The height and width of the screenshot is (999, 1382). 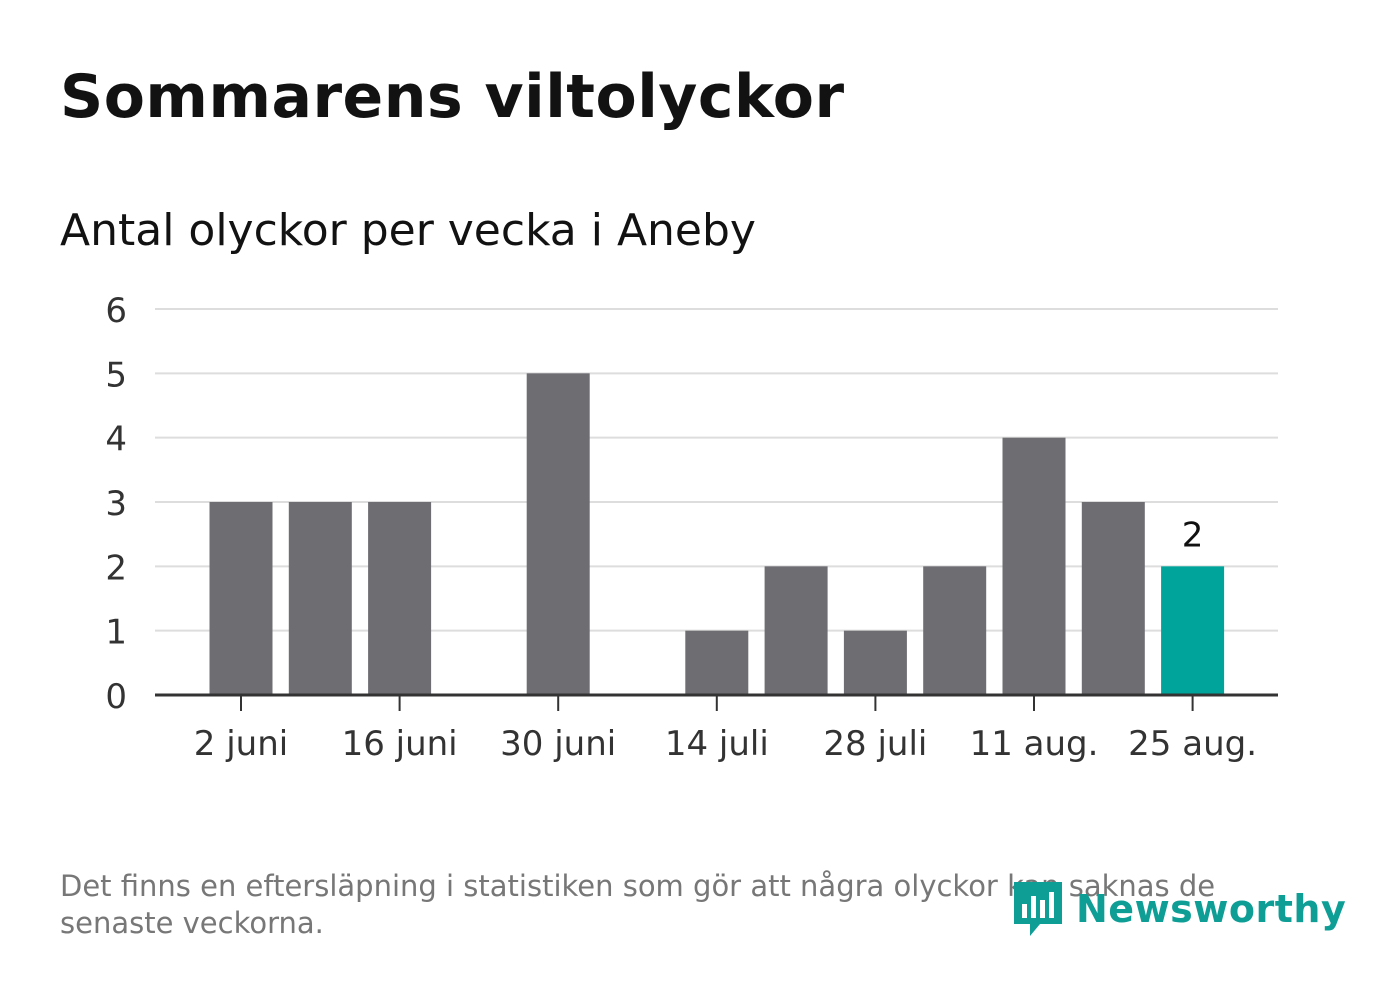 What do you see at coordinates (116, 568) in the screenshot?
I see `y-tick-label: 2` at bounding box center [116, 568].